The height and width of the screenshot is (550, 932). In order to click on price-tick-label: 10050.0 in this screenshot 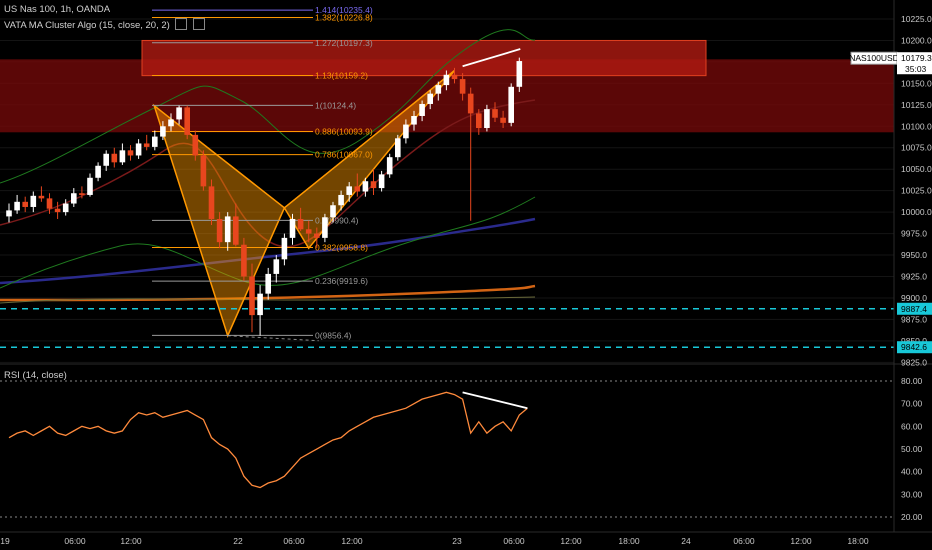, I will do `click(916, 169)`.